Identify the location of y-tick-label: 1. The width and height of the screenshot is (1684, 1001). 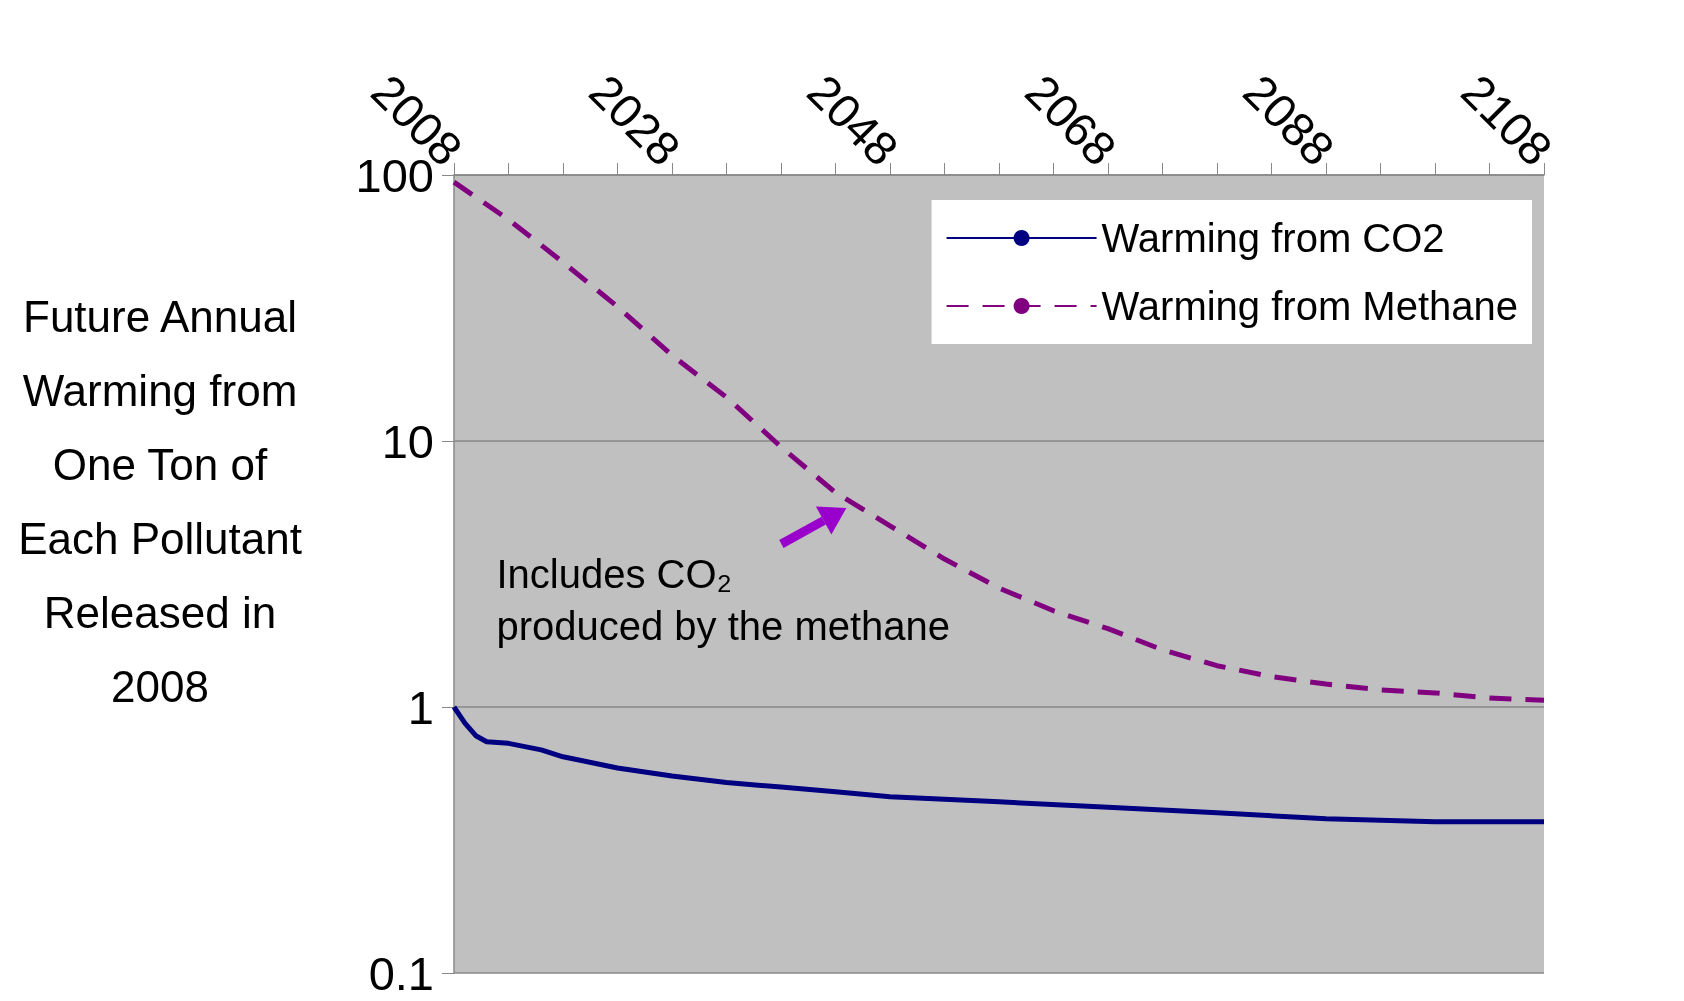
(420, 707).